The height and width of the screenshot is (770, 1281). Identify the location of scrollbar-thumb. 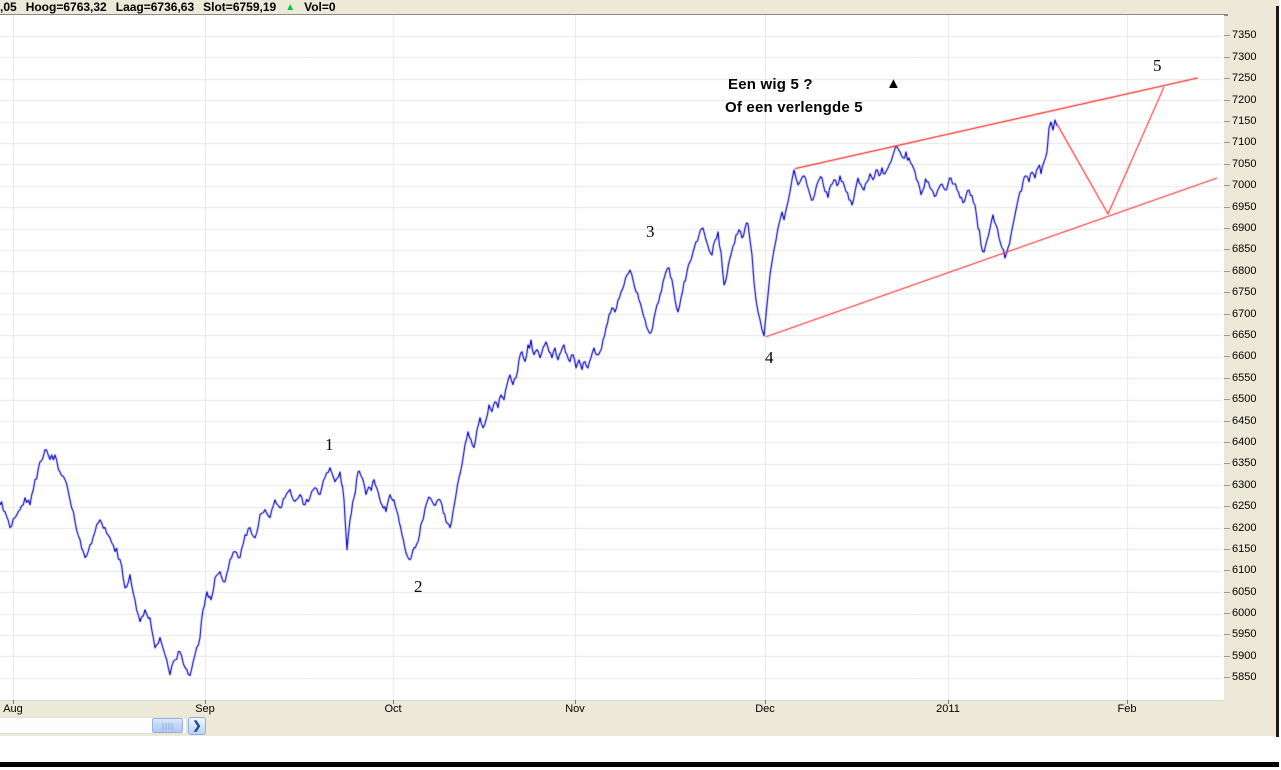
(167, 725).